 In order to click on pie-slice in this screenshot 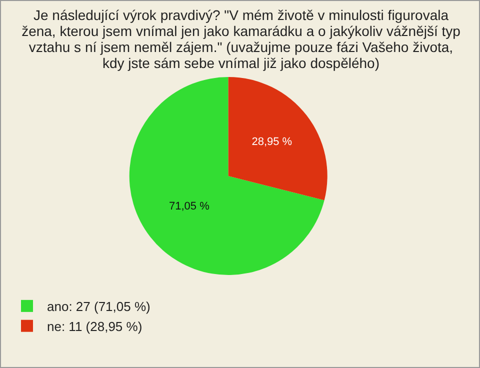, I will do `click(278, 138)`.